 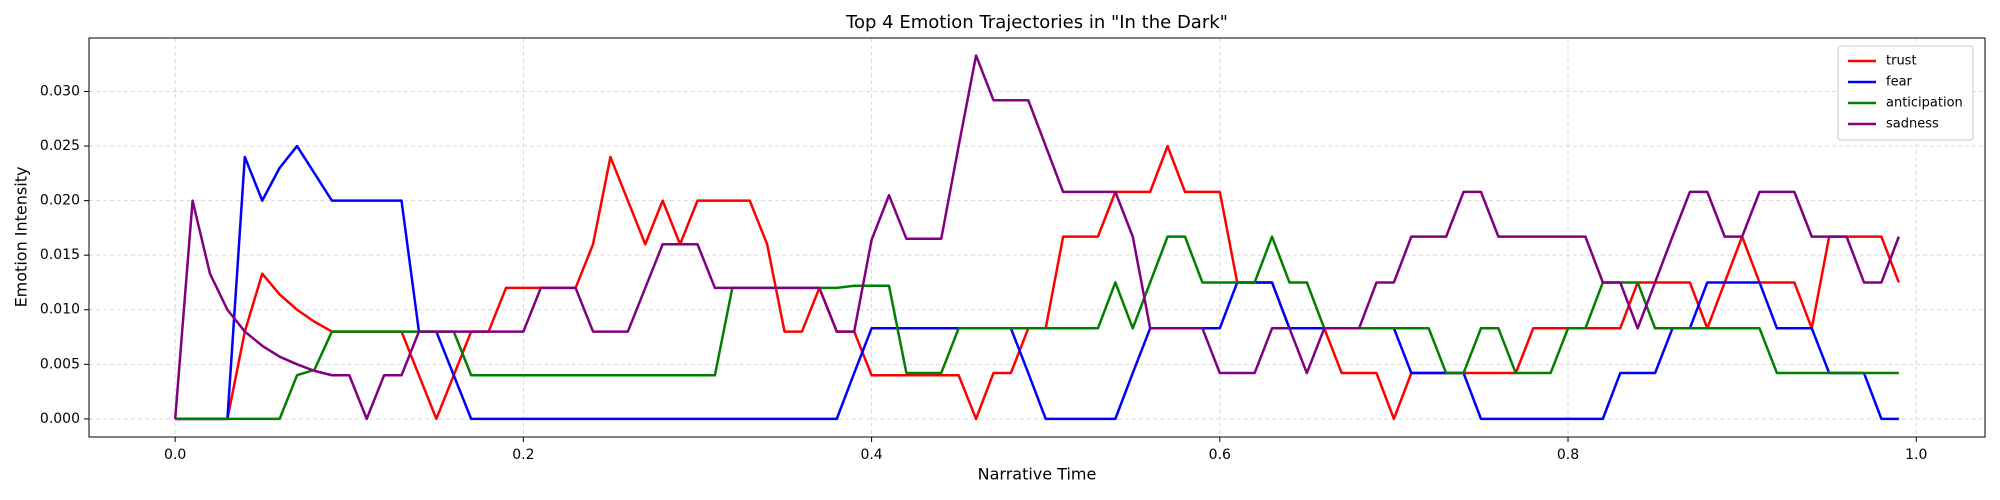 I want to click on y-tick-label: 0.000, so click(x=60, y=419).